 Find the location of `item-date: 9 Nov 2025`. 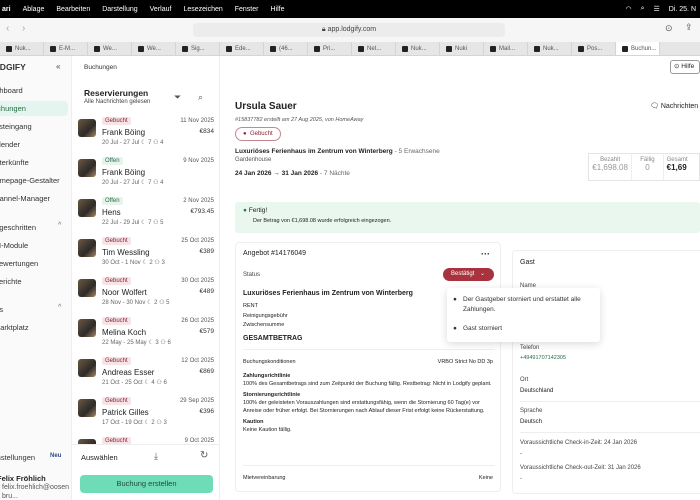

item-date: 9 Nov 2025 is located at coordinates (198, 161).